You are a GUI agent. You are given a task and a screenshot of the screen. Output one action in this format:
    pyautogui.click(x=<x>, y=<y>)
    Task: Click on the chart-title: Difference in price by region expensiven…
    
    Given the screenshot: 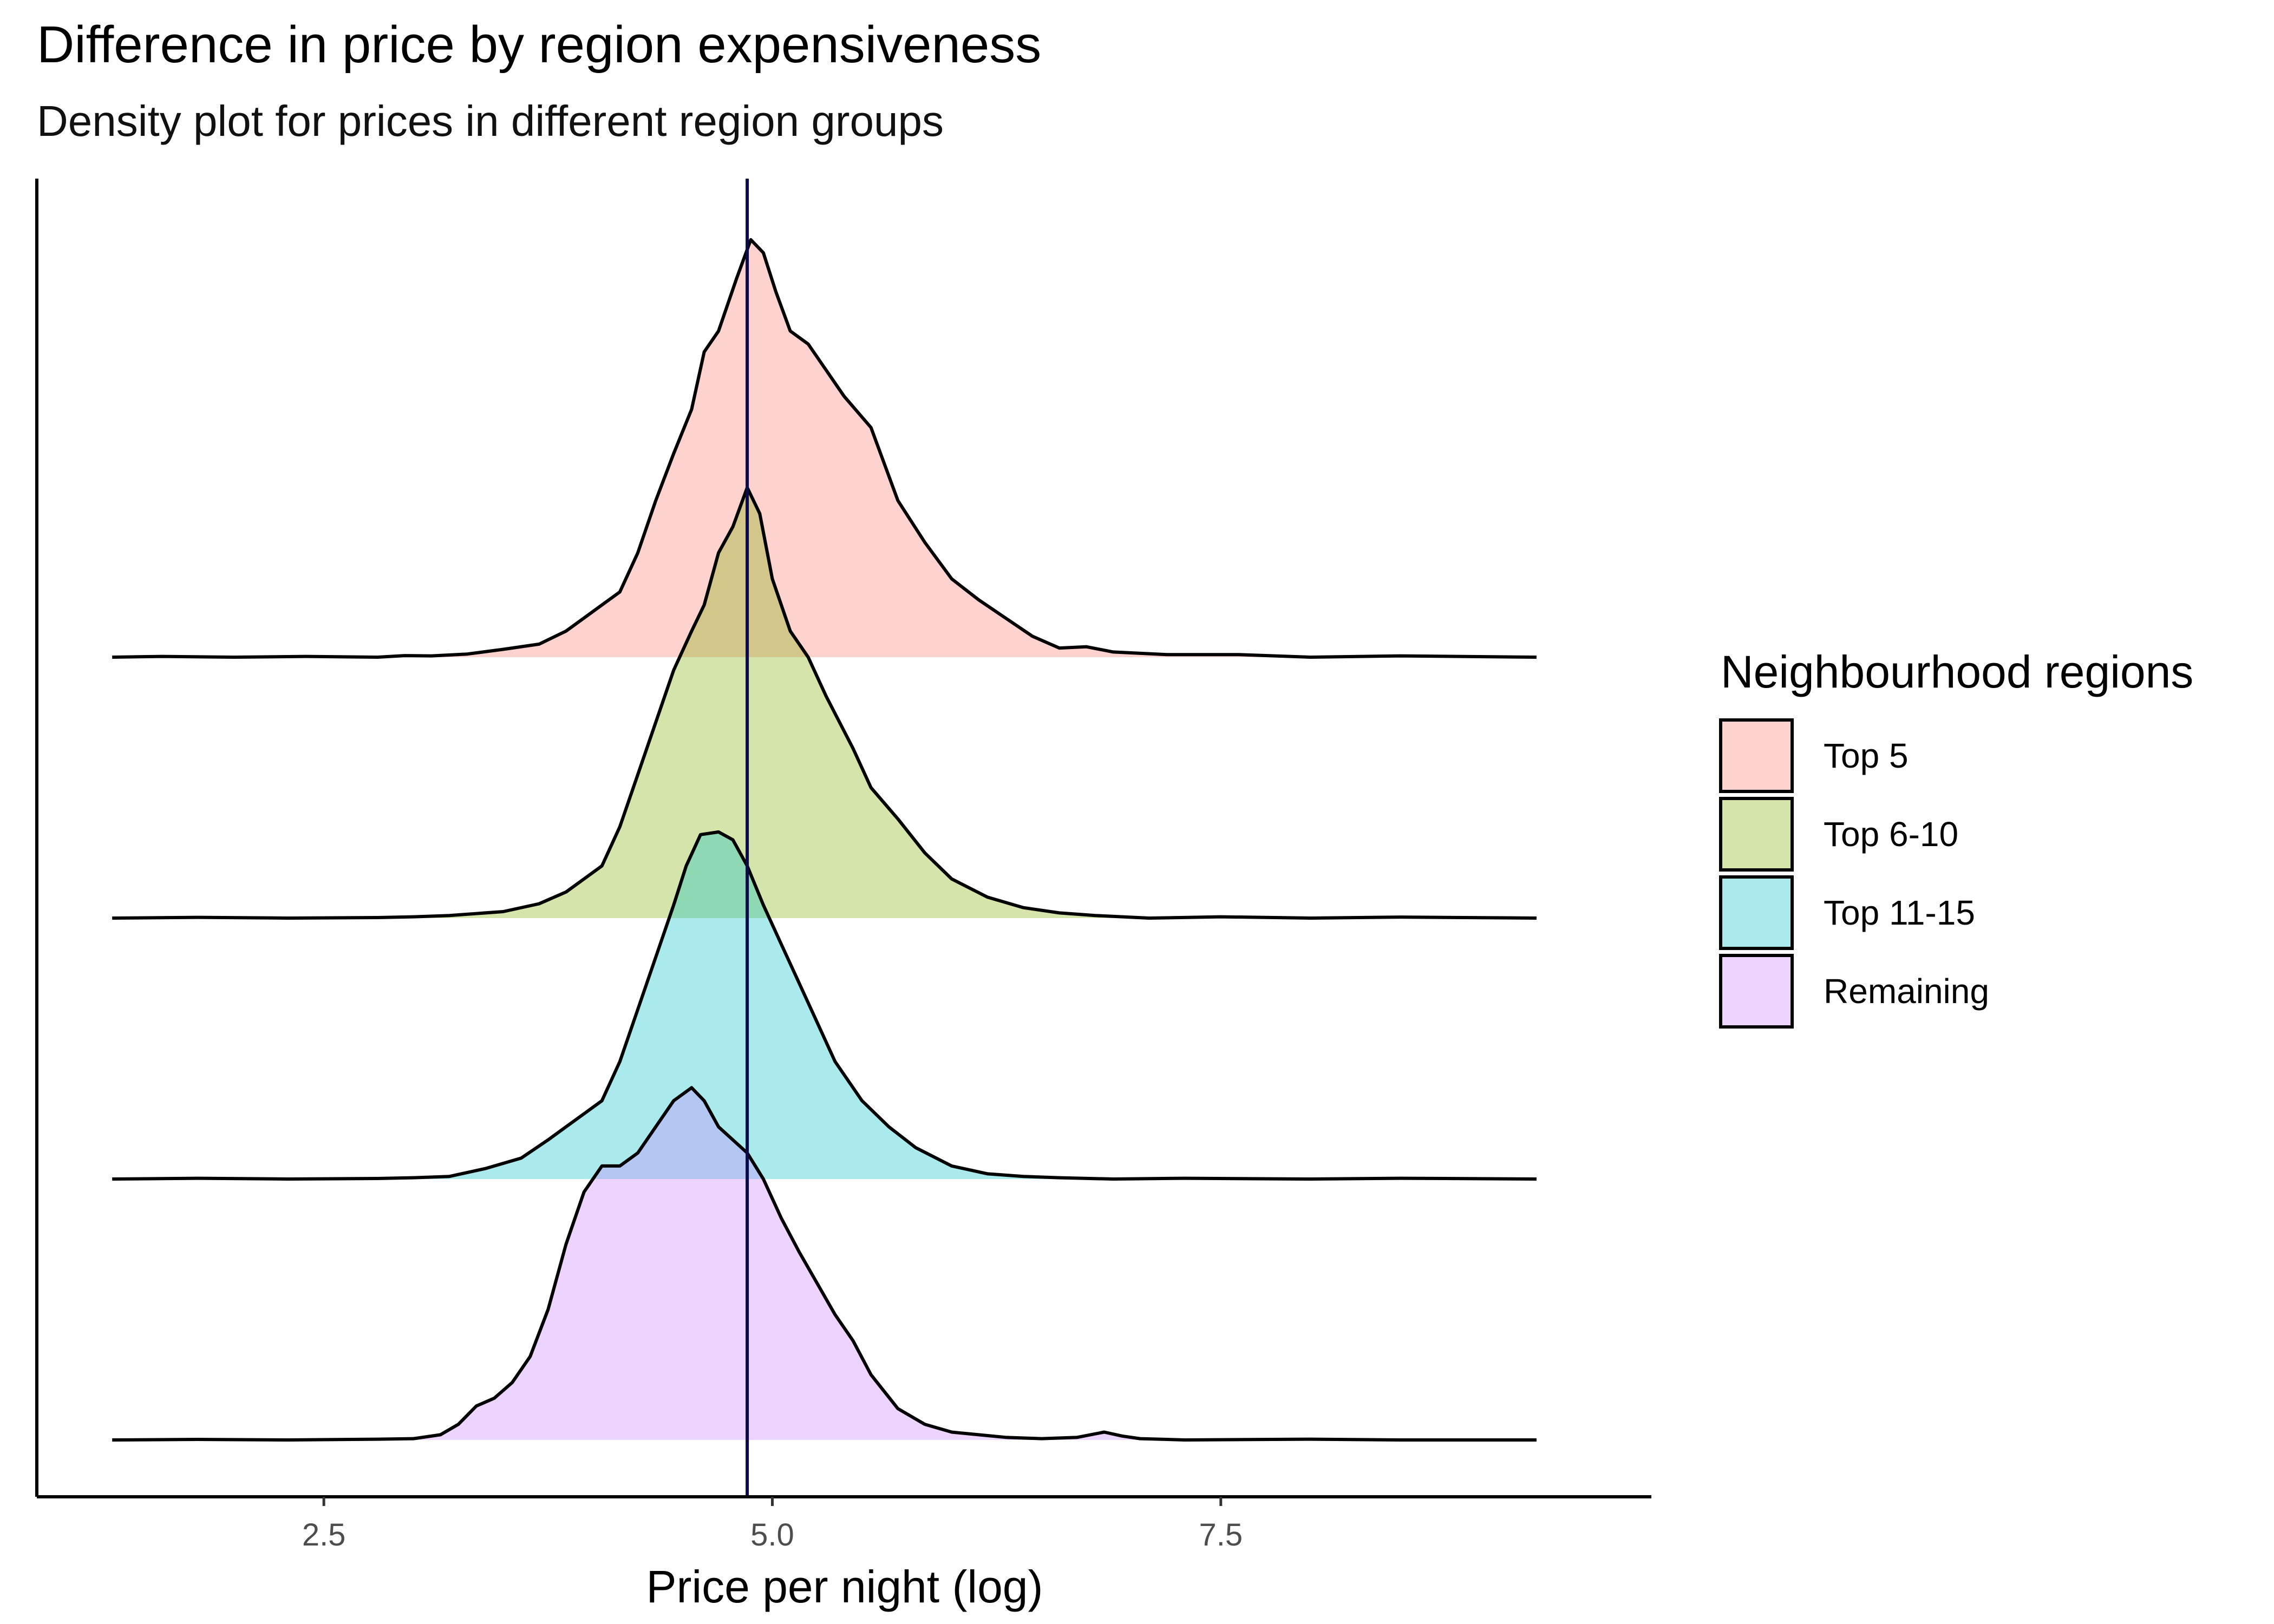 What is the action you would take?
    pyautogui.click(x=540, y=45)
    